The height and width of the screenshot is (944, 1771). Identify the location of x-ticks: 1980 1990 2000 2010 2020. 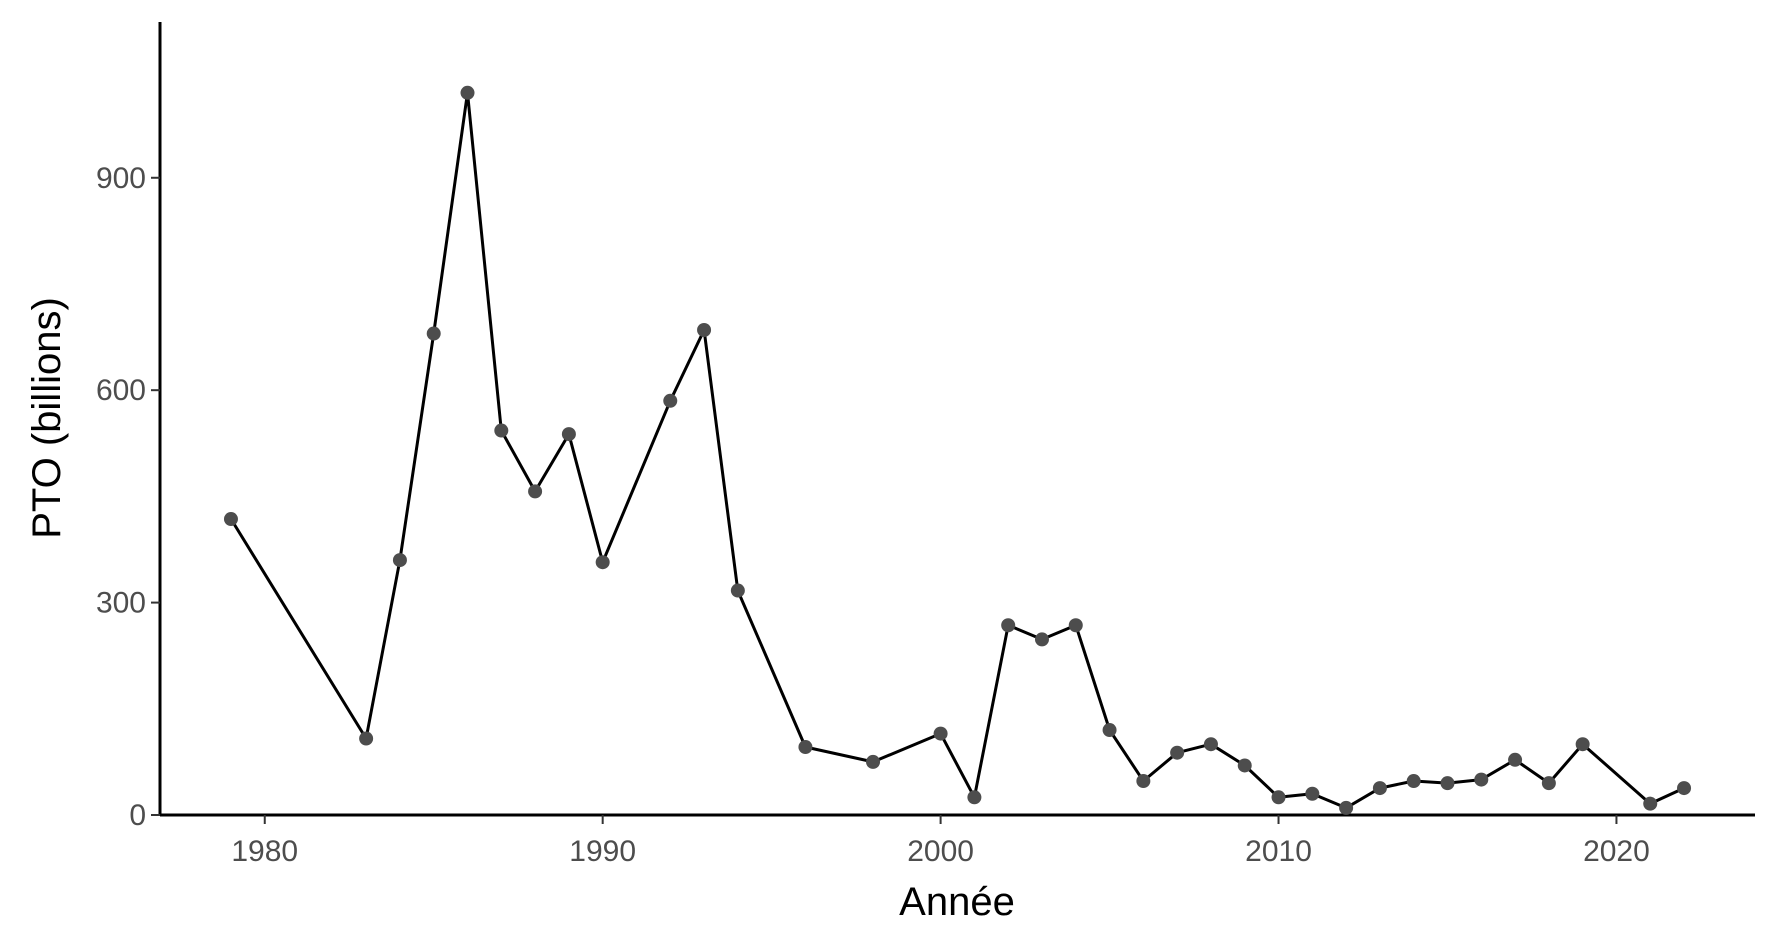
(940, 841).